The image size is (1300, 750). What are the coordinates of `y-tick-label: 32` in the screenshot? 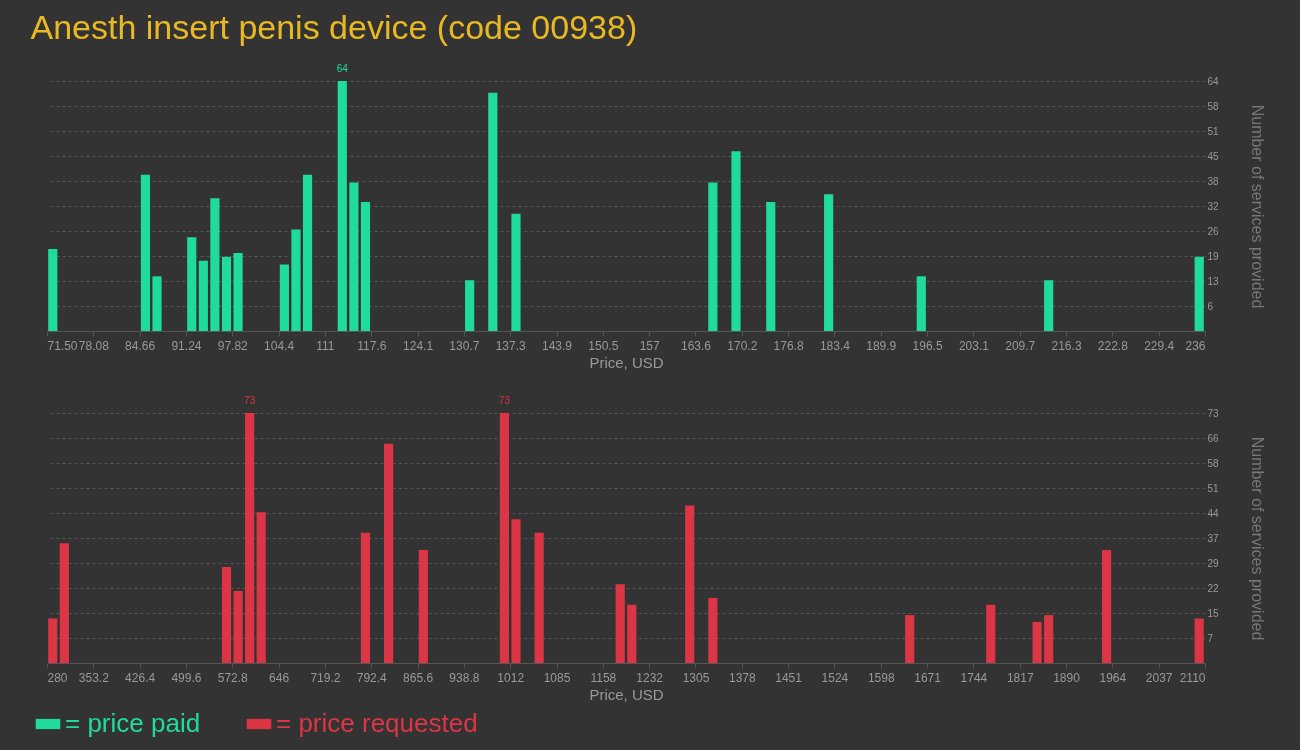 It's located at (1213, 206).